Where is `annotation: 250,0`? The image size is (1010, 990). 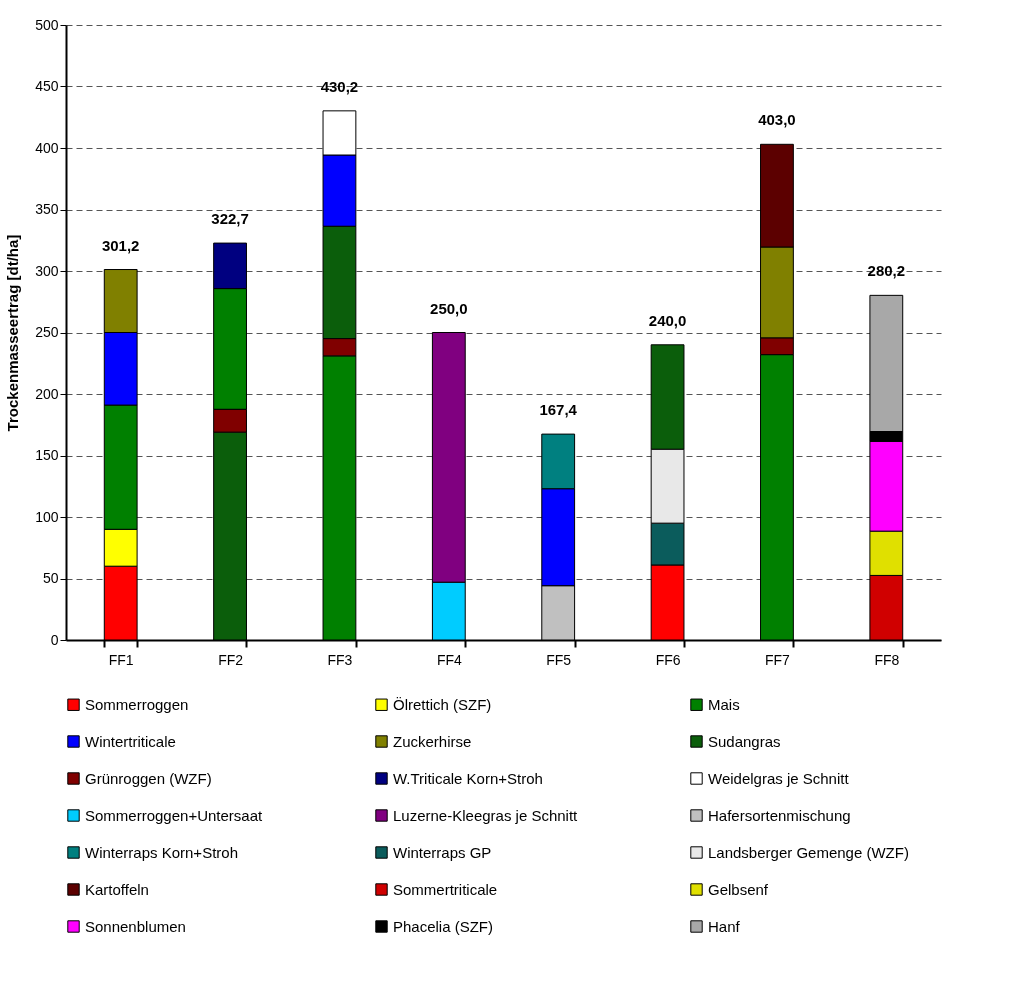 annotation: 250,0 is located at coordinates (449, 308).